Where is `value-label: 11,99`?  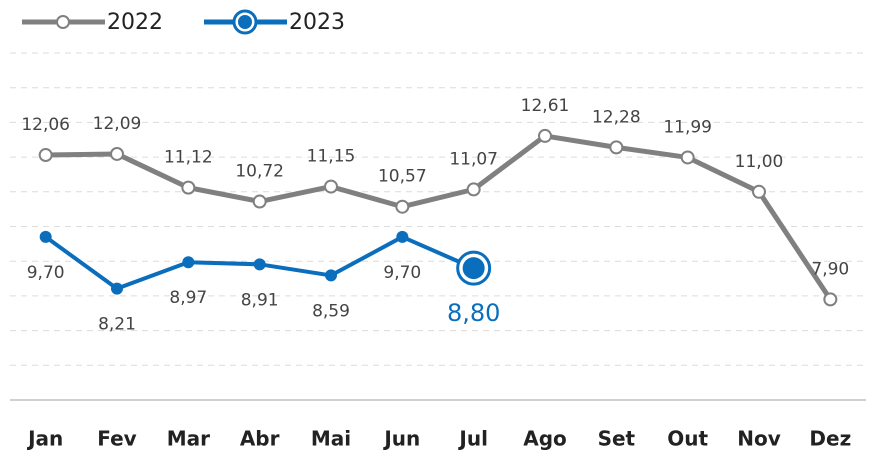
value-label: 11,99 is located at coordinates (687, 127).